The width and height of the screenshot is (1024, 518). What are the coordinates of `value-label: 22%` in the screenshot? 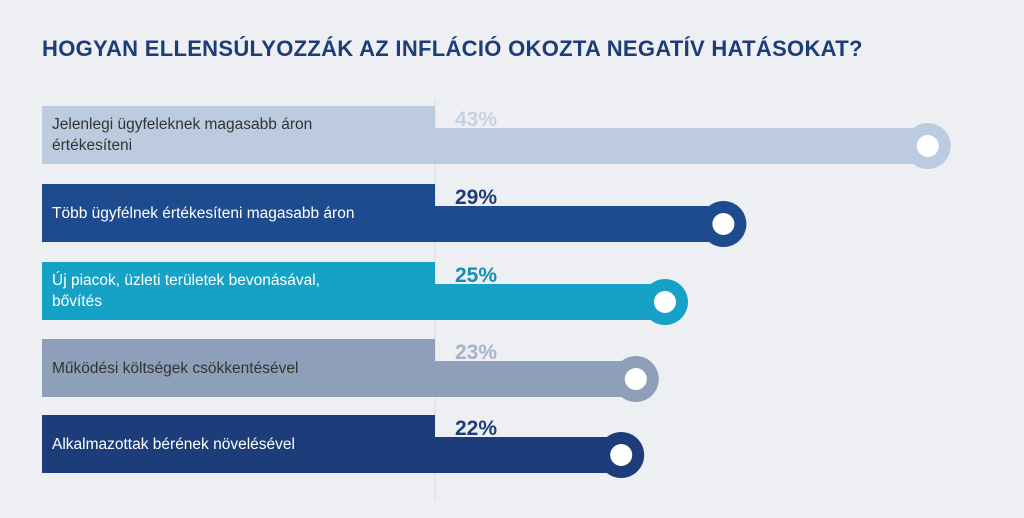 It's located at (476, 428).